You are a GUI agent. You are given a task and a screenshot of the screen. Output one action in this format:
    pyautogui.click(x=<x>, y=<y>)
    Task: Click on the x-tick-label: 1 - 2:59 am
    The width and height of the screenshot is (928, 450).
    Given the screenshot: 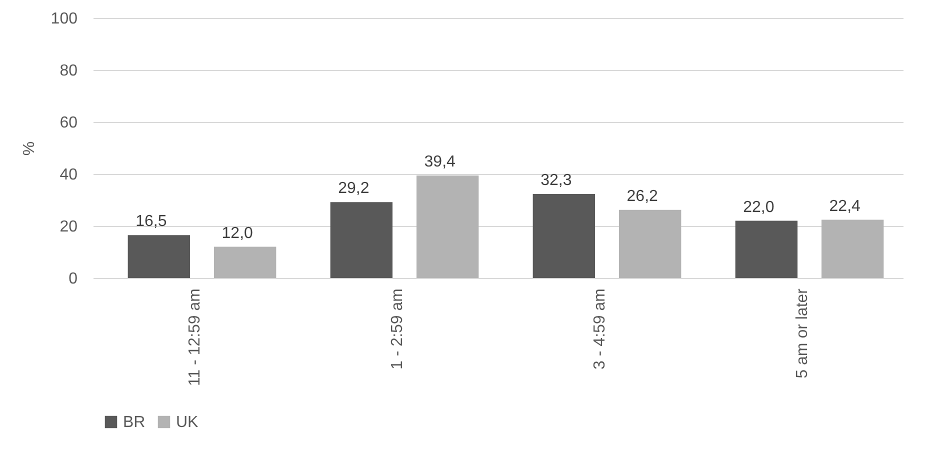 What is the action you would take?
    pyautogui.click(x=397, y=329)
    